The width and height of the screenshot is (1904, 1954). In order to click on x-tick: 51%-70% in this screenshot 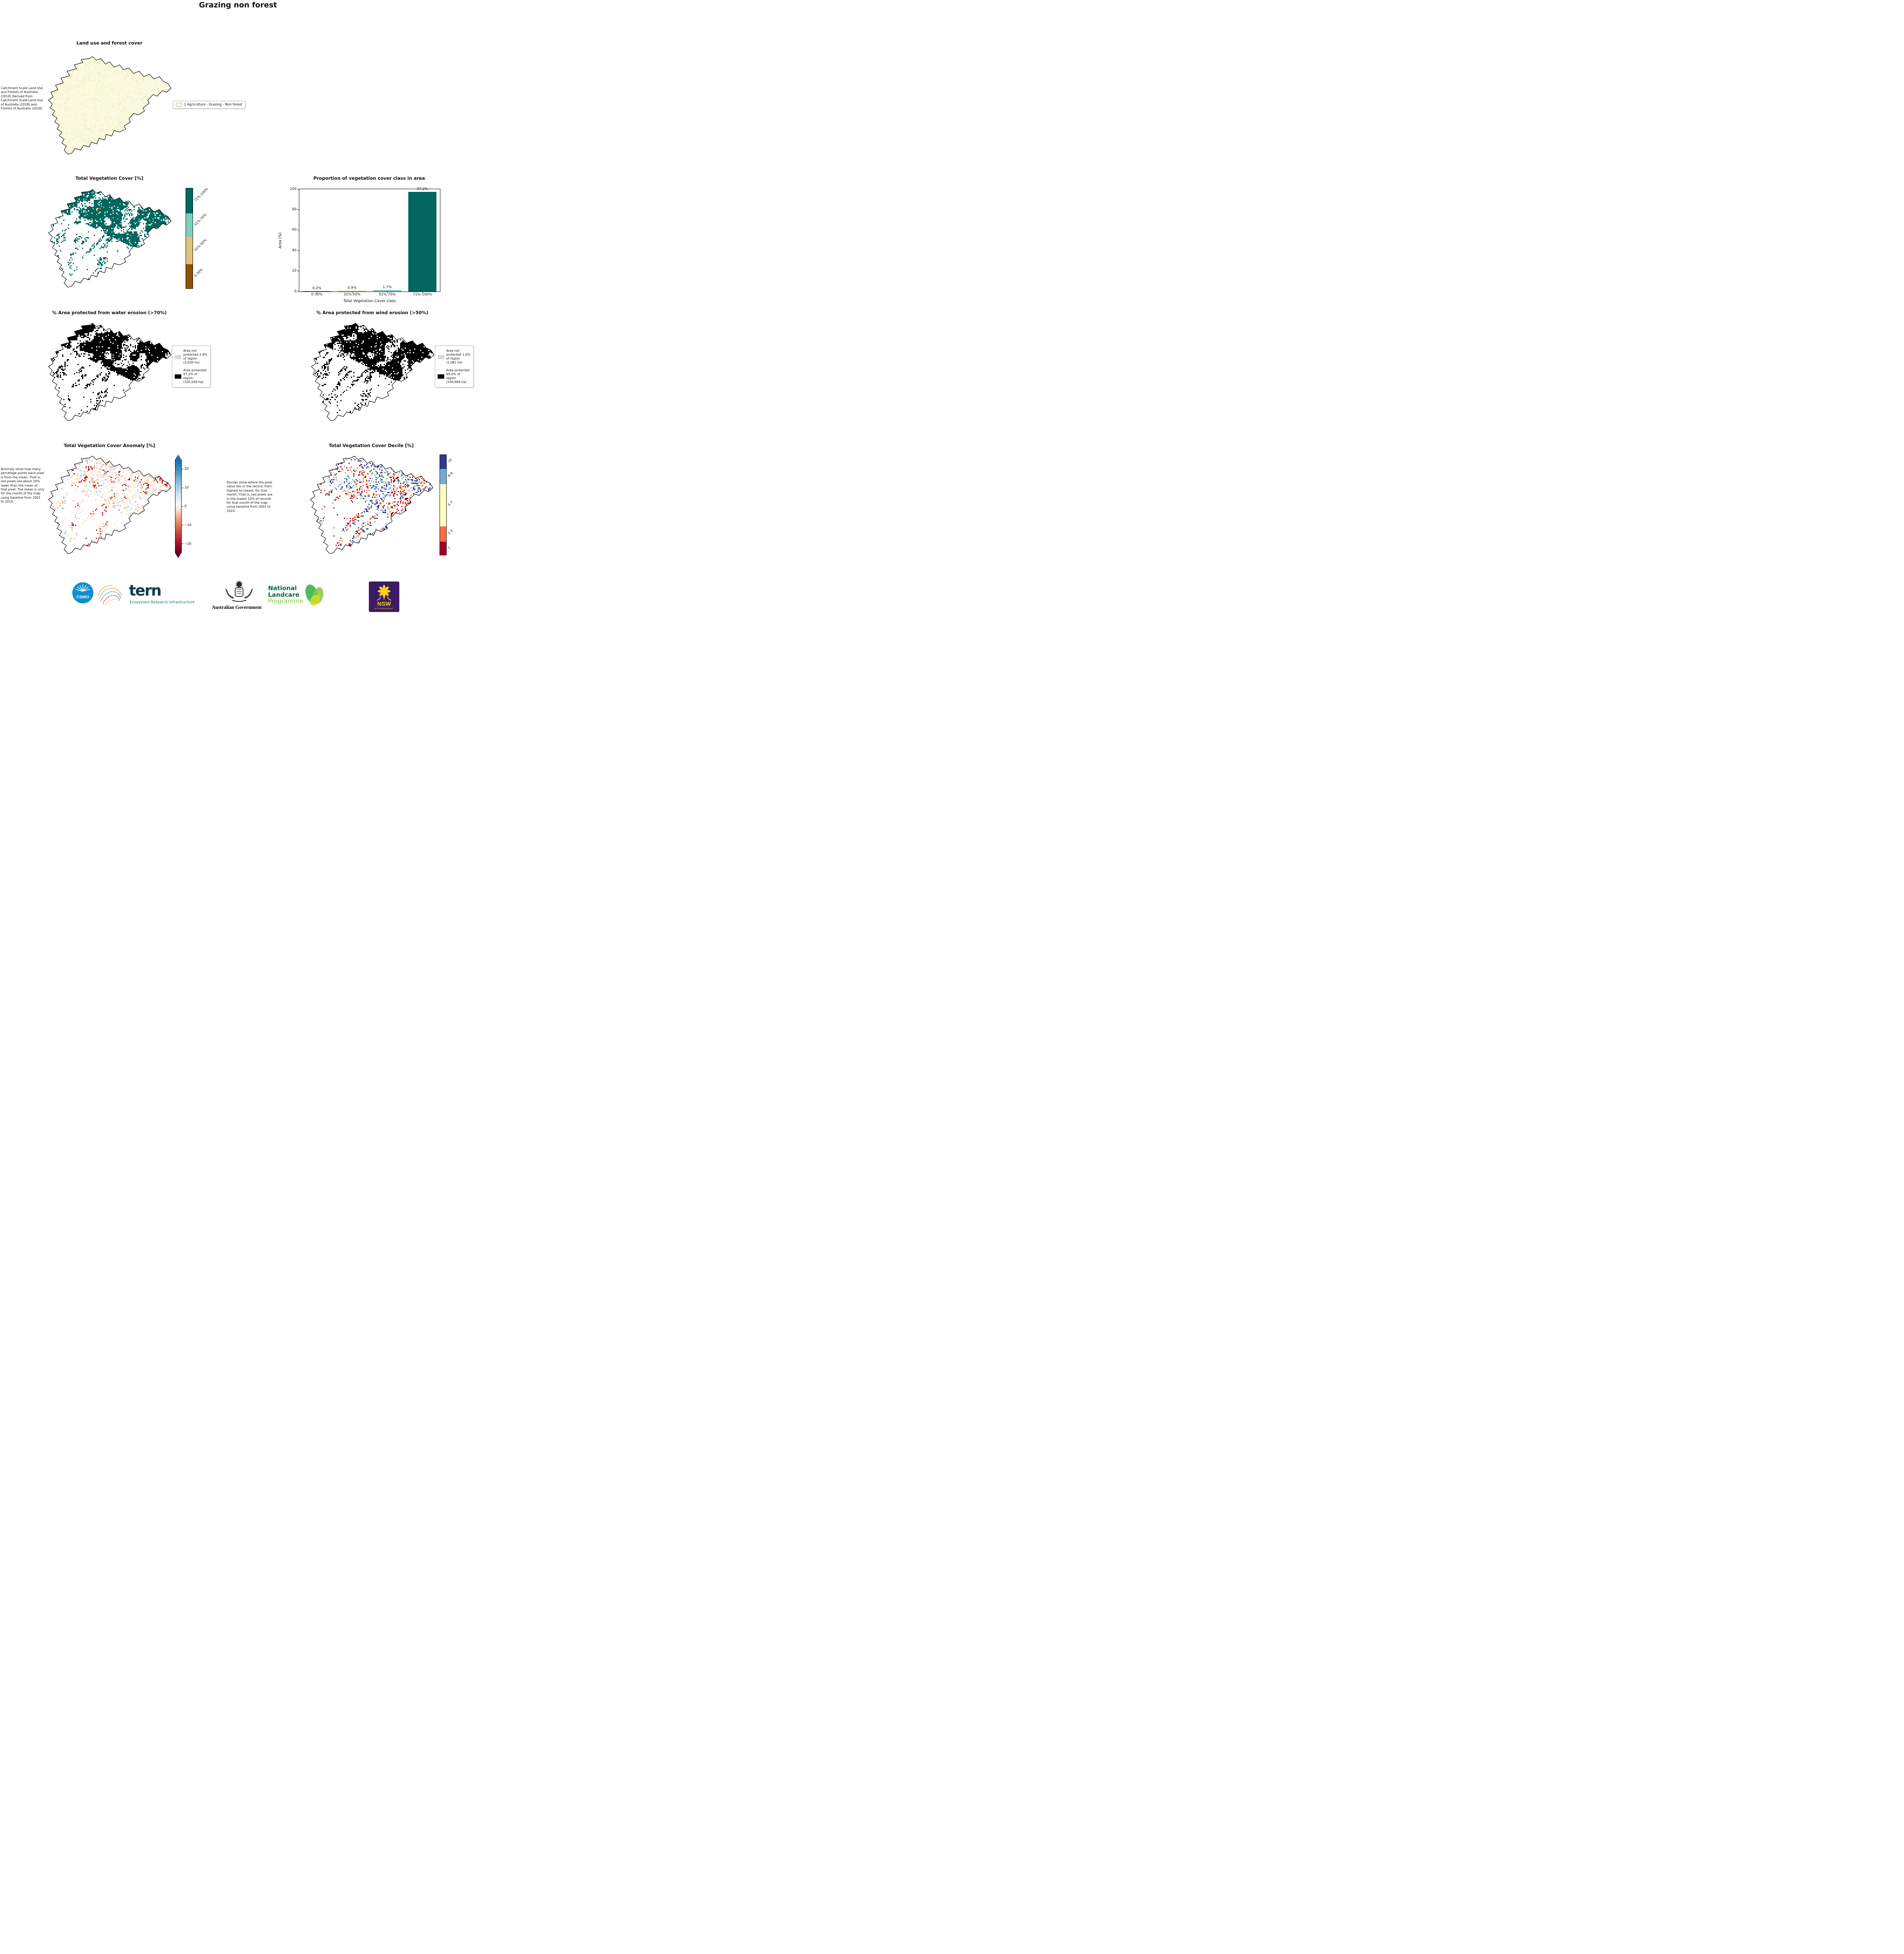, I will do `click(387, 295)`.